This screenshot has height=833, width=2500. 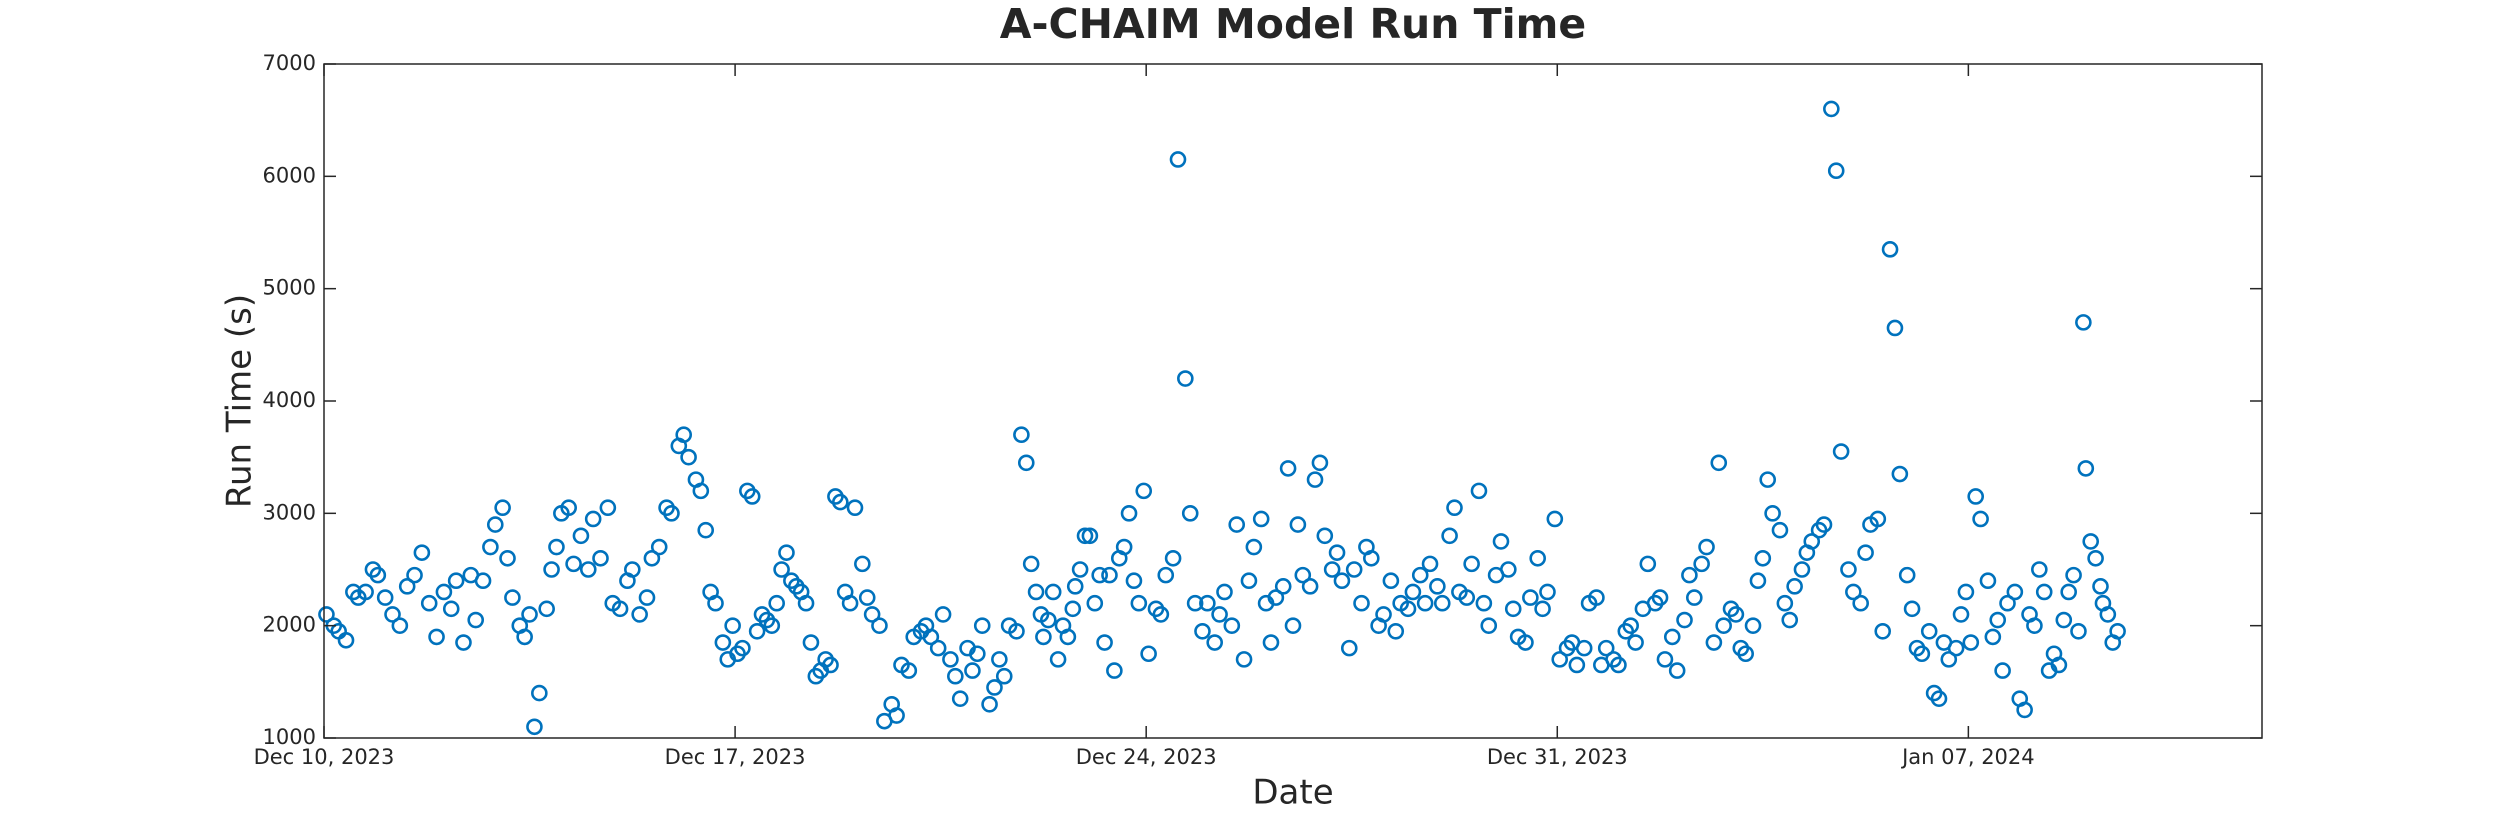 I want to click on x-tick-label: Jan 07, 2024, so click(x=1967, y=757).